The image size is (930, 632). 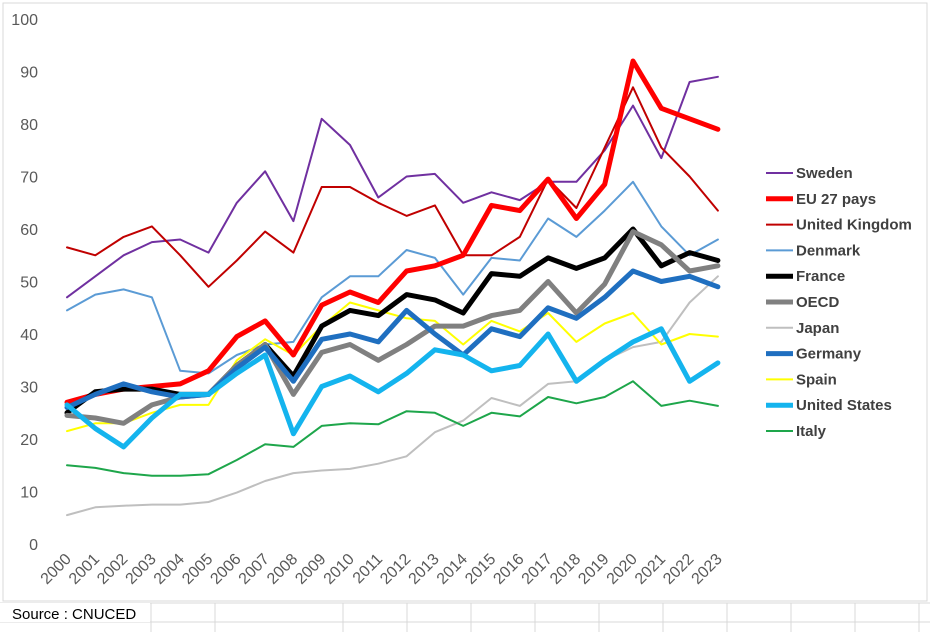 I want to click on spreadsheet-gridlines, so click(x=465, y=617).